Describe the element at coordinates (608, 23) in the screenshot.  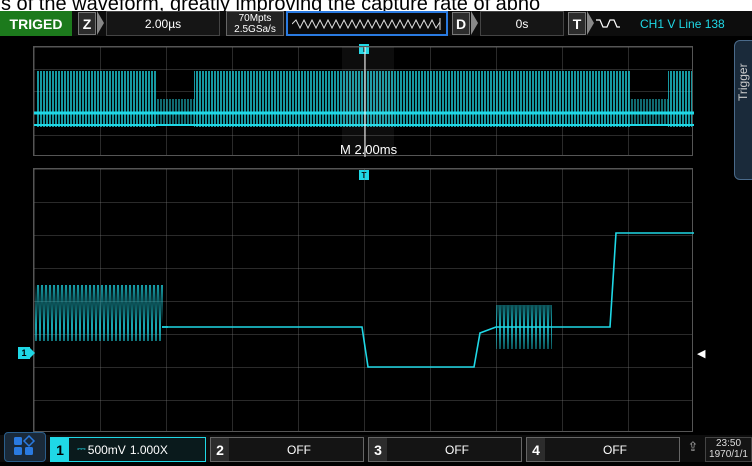
I see `rising-edge-icon` at that location.